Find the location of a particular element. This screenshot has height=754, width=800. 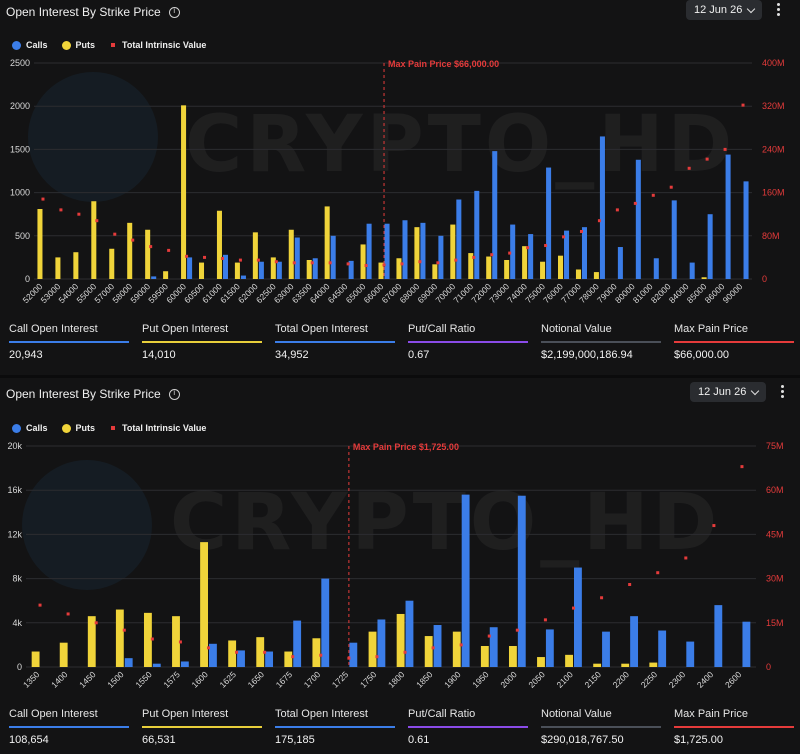

max-pain-label: Max Pain Price $66,000.00 is located at coordinates (443, 64).